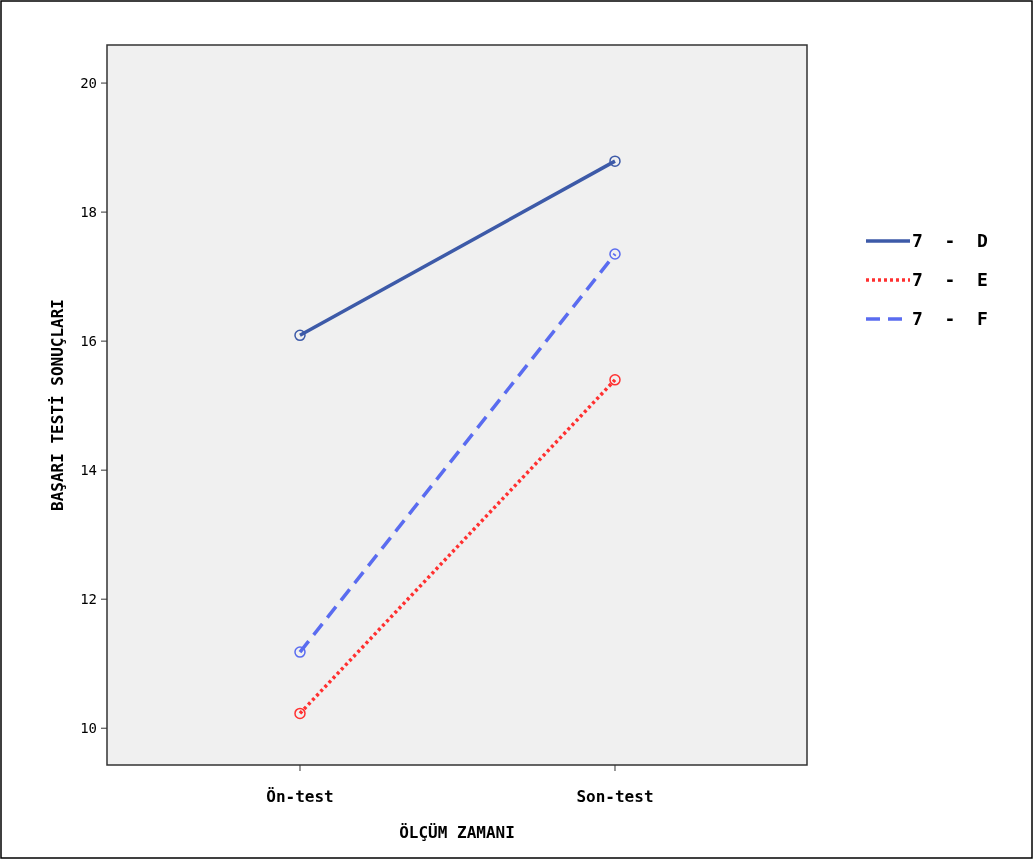  I want to click on y-tick-label: 12, so click(88, 599).